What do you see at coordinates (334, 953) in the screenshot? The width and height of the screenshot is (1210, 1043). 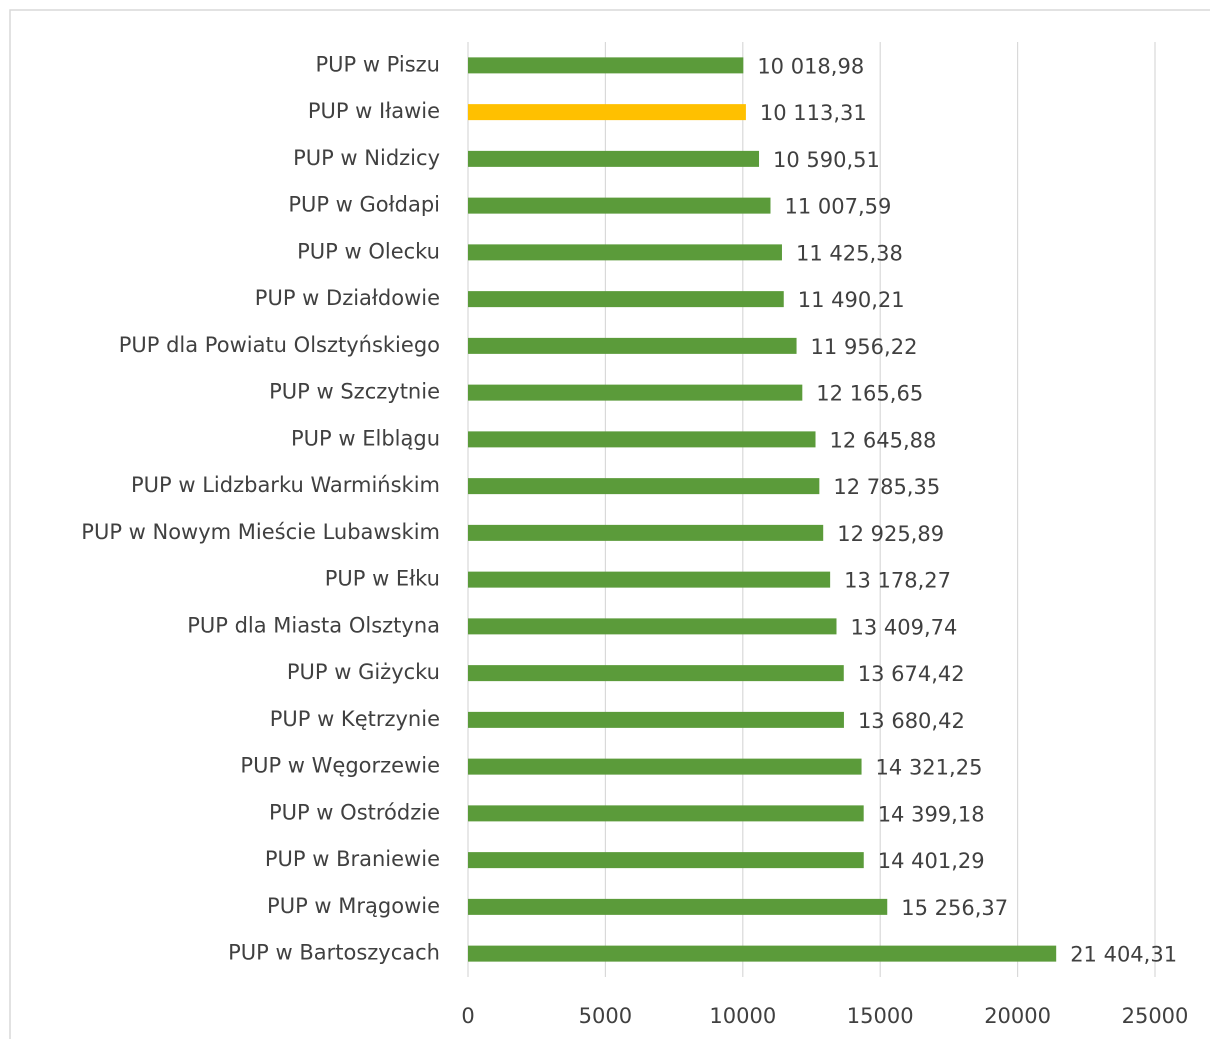 I see `y-tick-label: PUP w Bartoszycach` at bounding box center [334, 953].